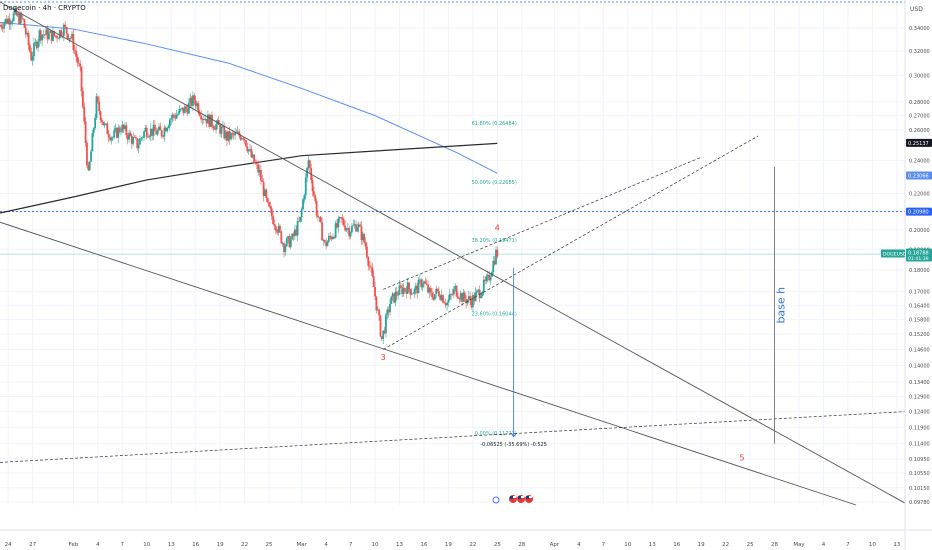 The image size is (932, 550). Describe the element at coordinates (496, 500) in the screenshot. I see `replay-icon` at that location.